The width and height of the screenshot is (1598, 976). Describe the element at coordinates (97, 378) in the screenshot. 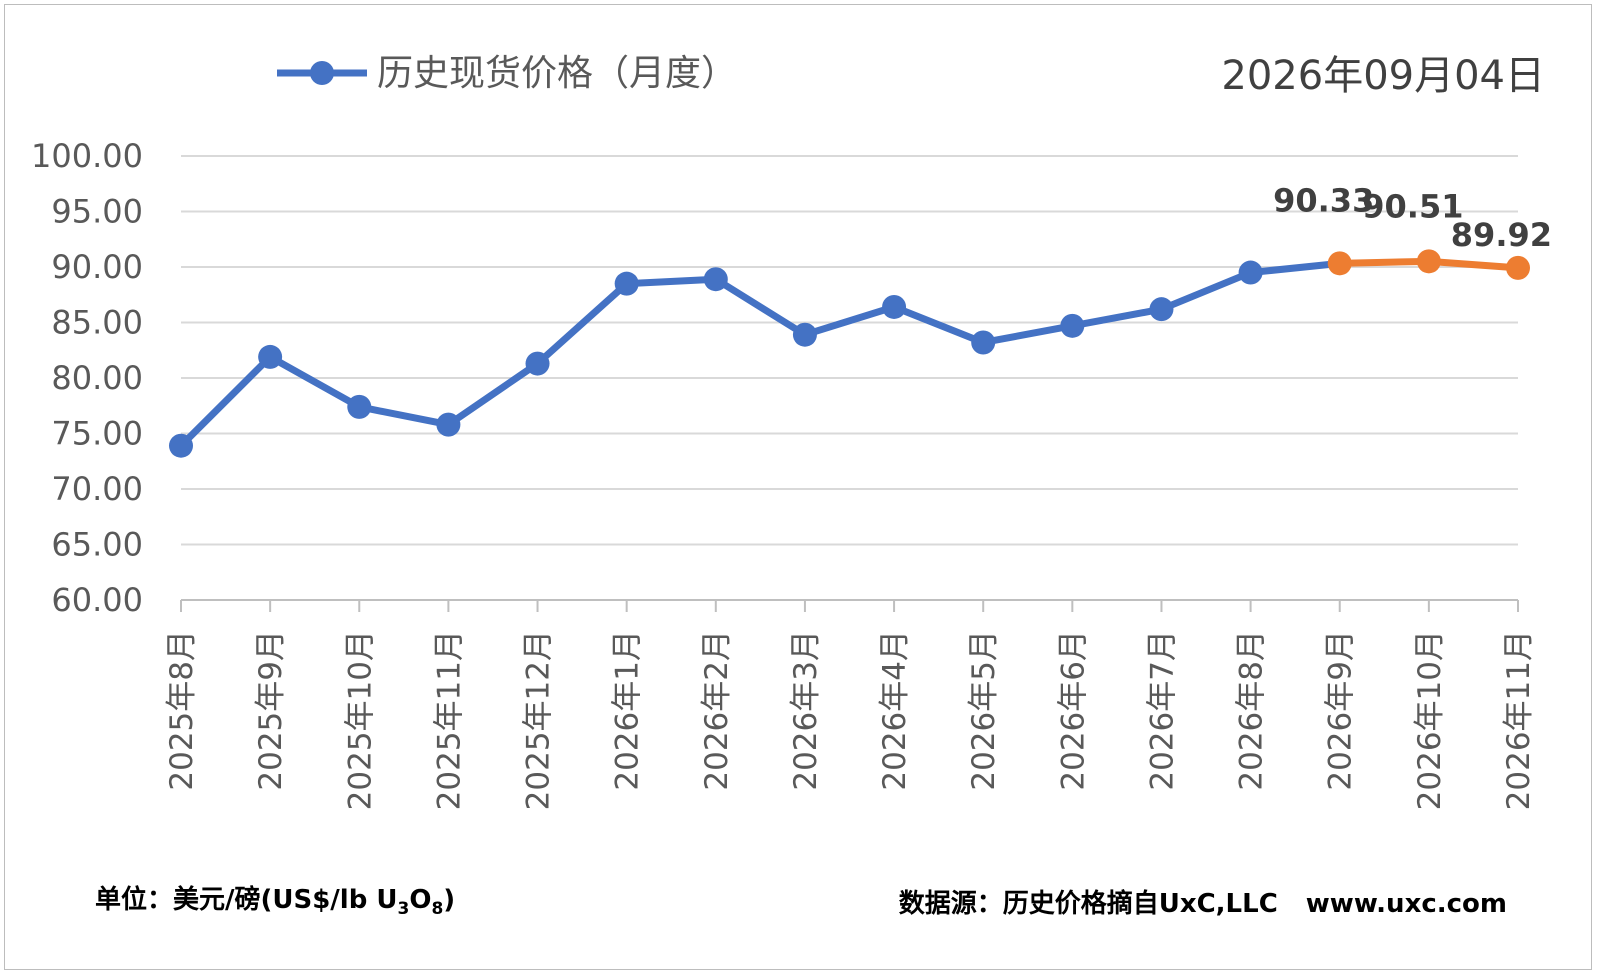

I see `y-tick-label: 80.00` at that location.